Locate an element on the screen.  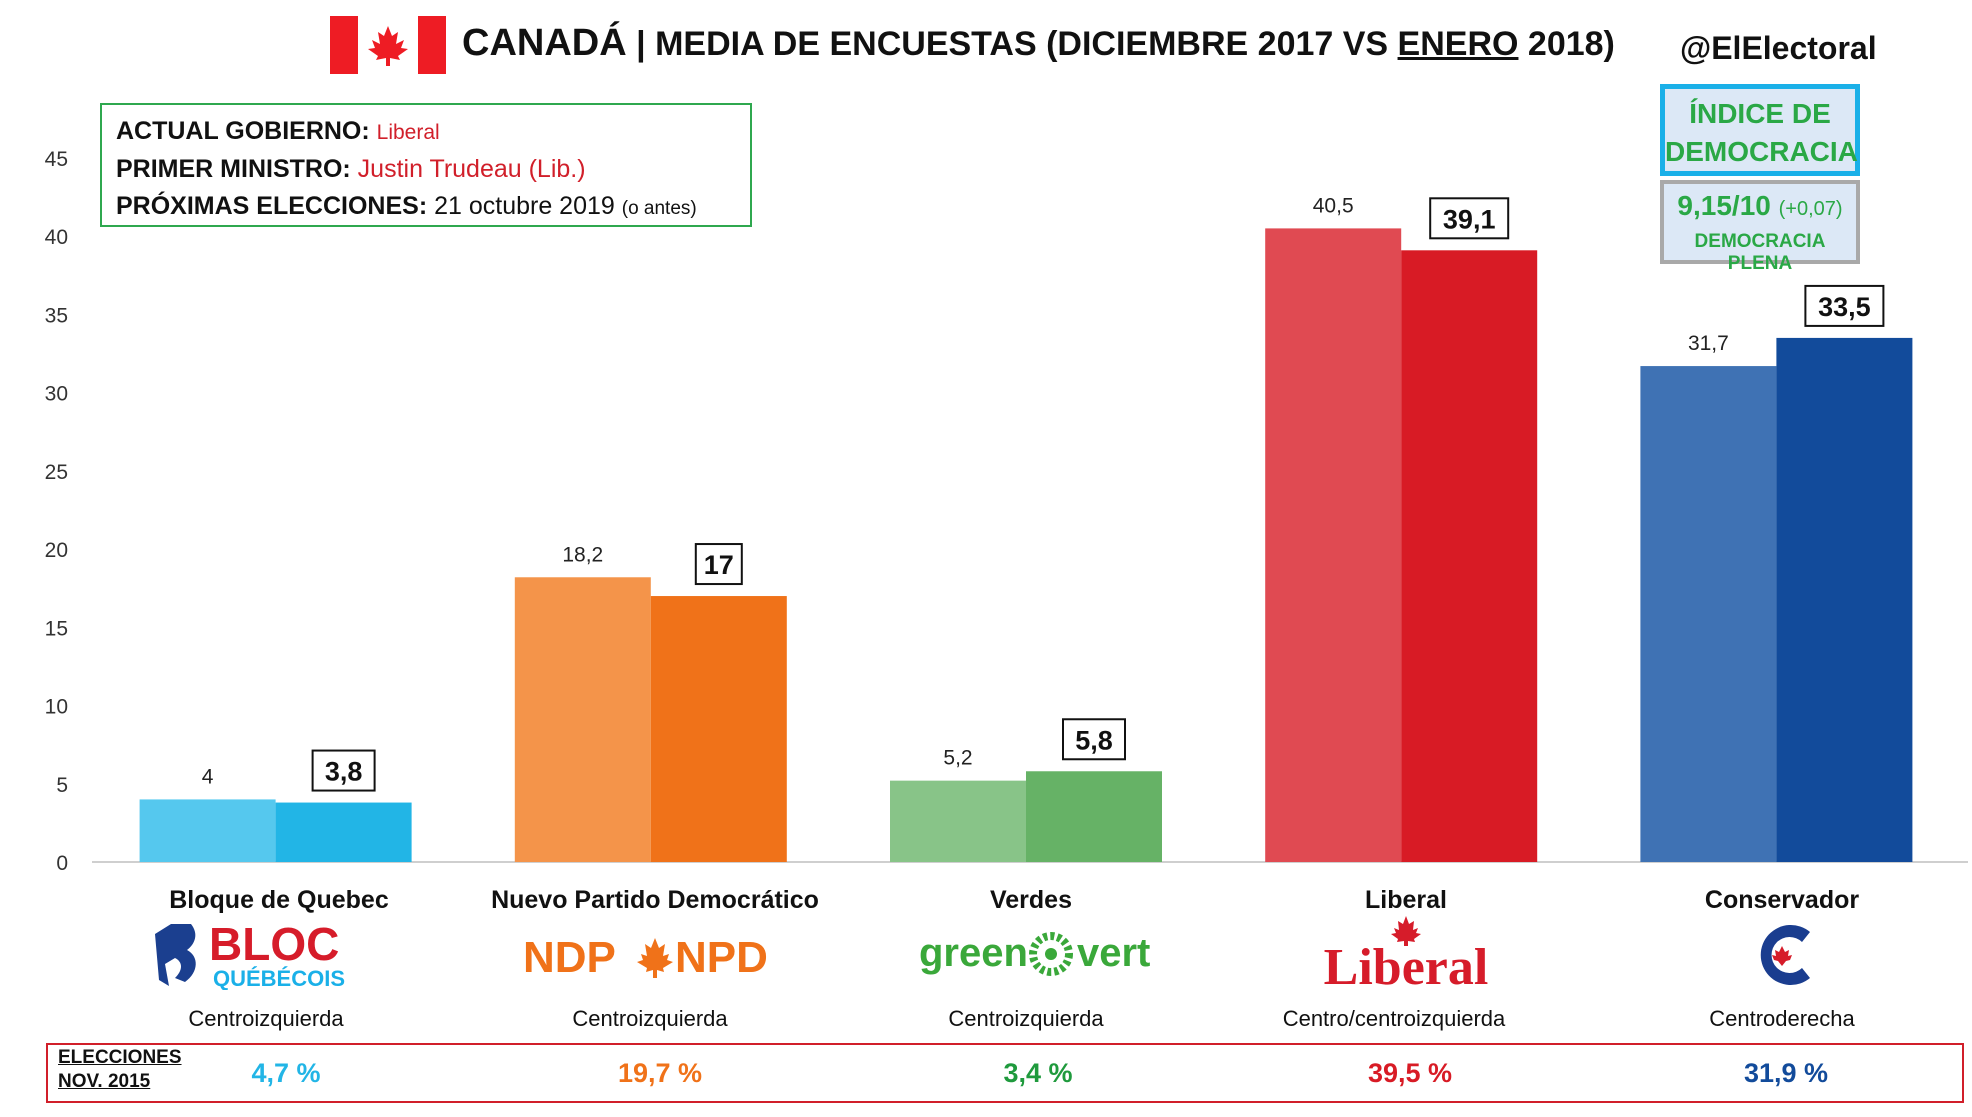
elections-2015-box is located at coordinates (1005, 1073).